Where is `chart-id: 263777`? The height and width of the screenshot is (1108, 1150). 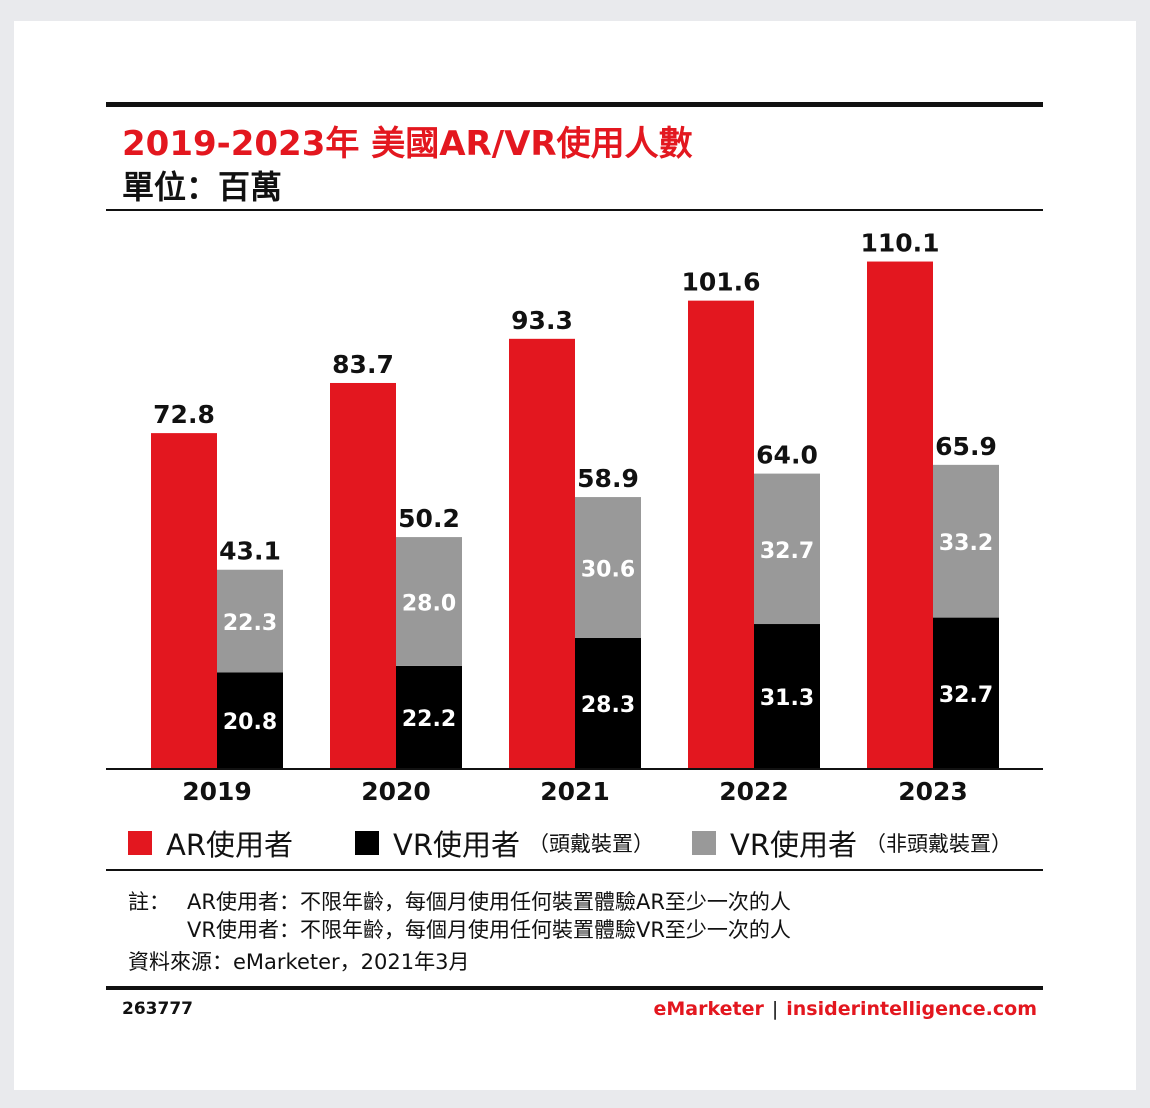
chart-id: 263777 is located at coordinates (157, 1009).